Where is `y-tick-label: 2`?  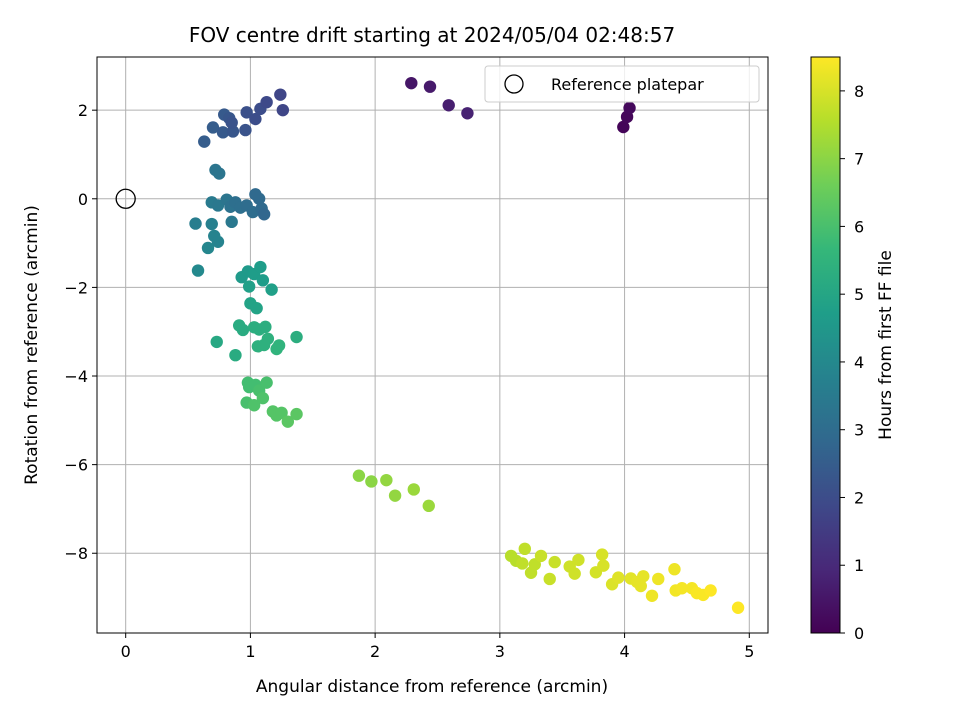
y-tick-label: 2 is located at coordinates (83, 110).